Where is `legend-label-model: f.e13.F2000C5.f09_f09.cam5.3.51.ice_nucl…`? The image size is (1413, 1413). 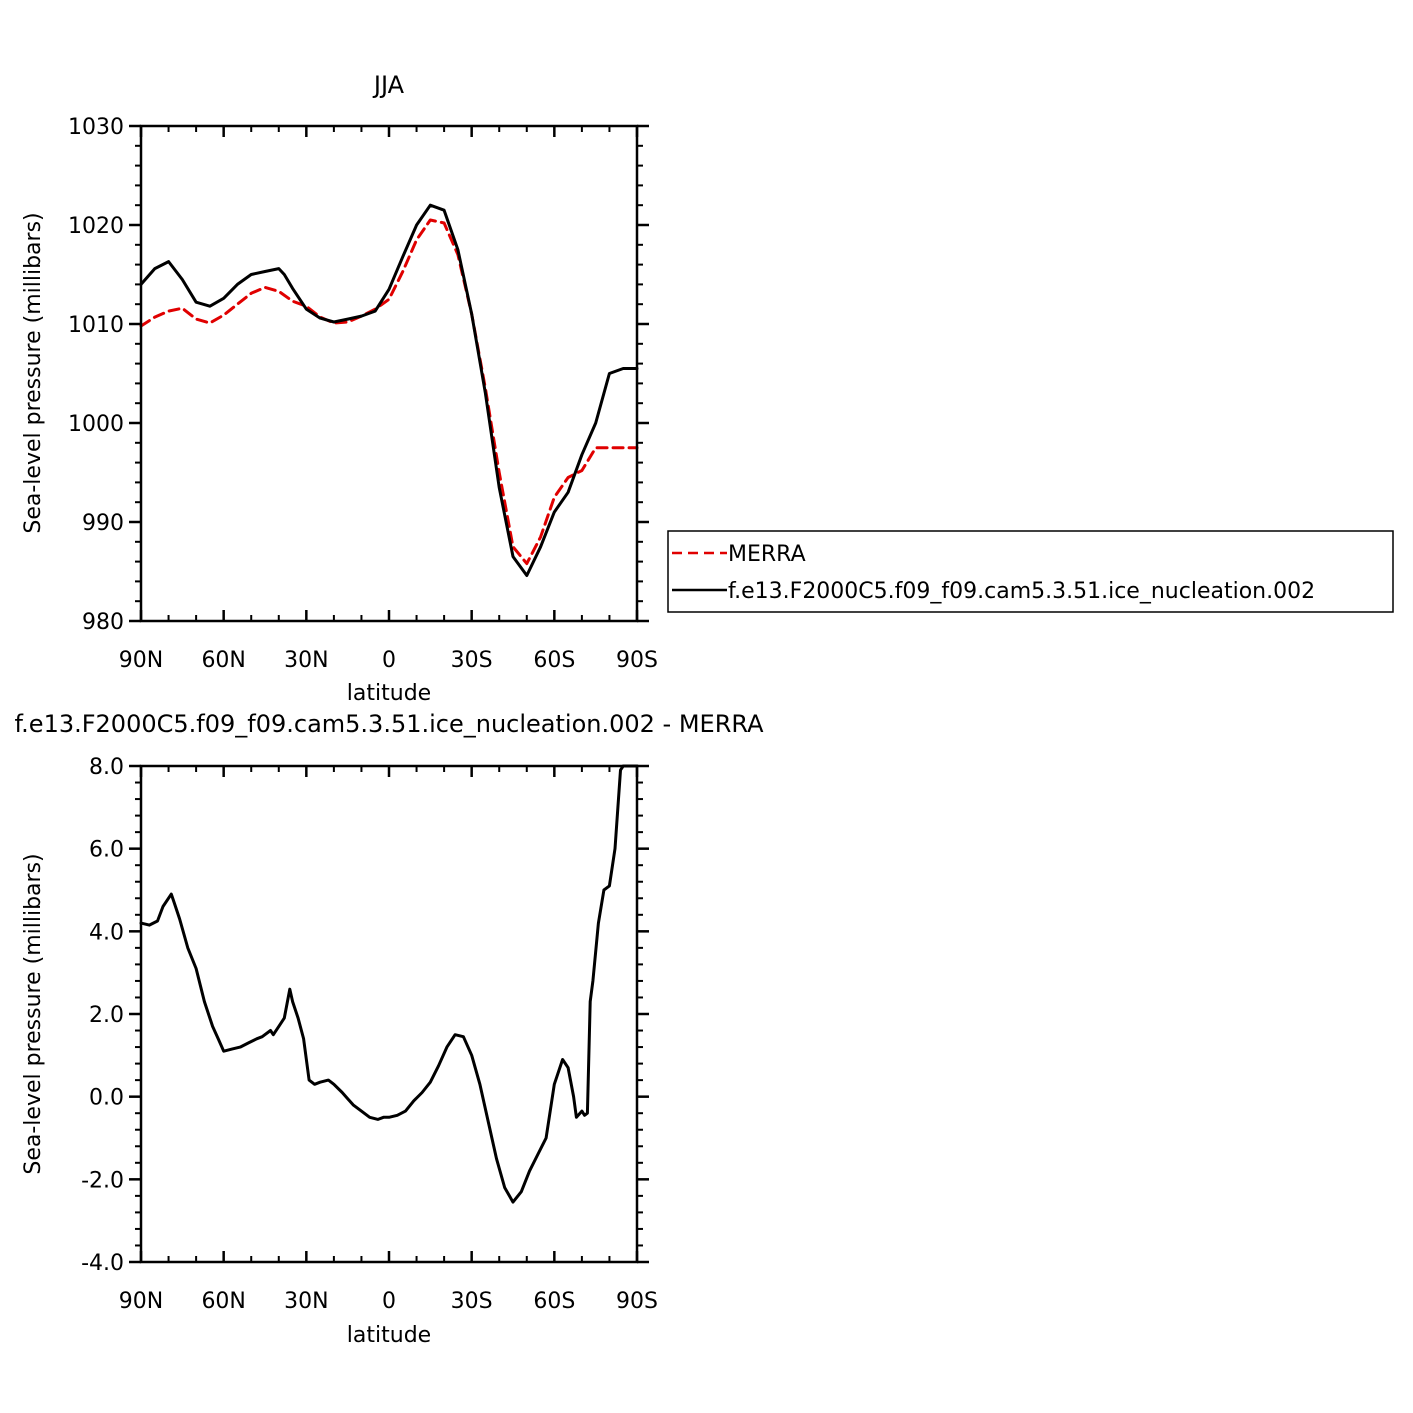 legend-label-model: f.e13.F2000C5.f09_f09.cam5.3.51.ice_nucl… is located at coordinates (1021, 591).